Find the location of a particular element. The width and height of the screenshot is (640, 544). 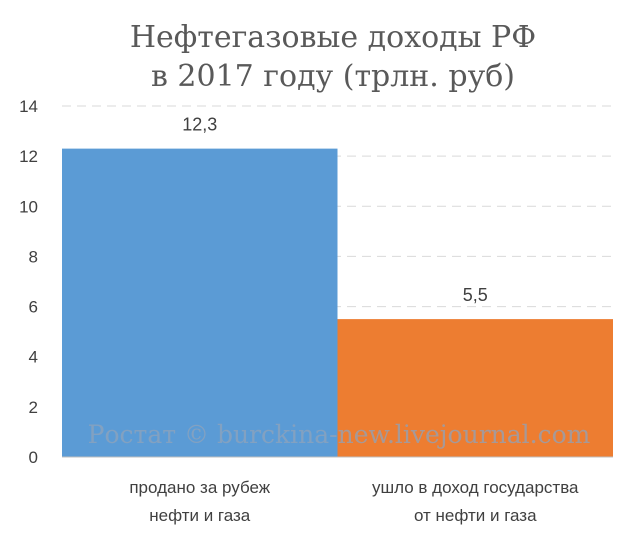

y-tick-label: 0 is located at coordinates (33, 457).